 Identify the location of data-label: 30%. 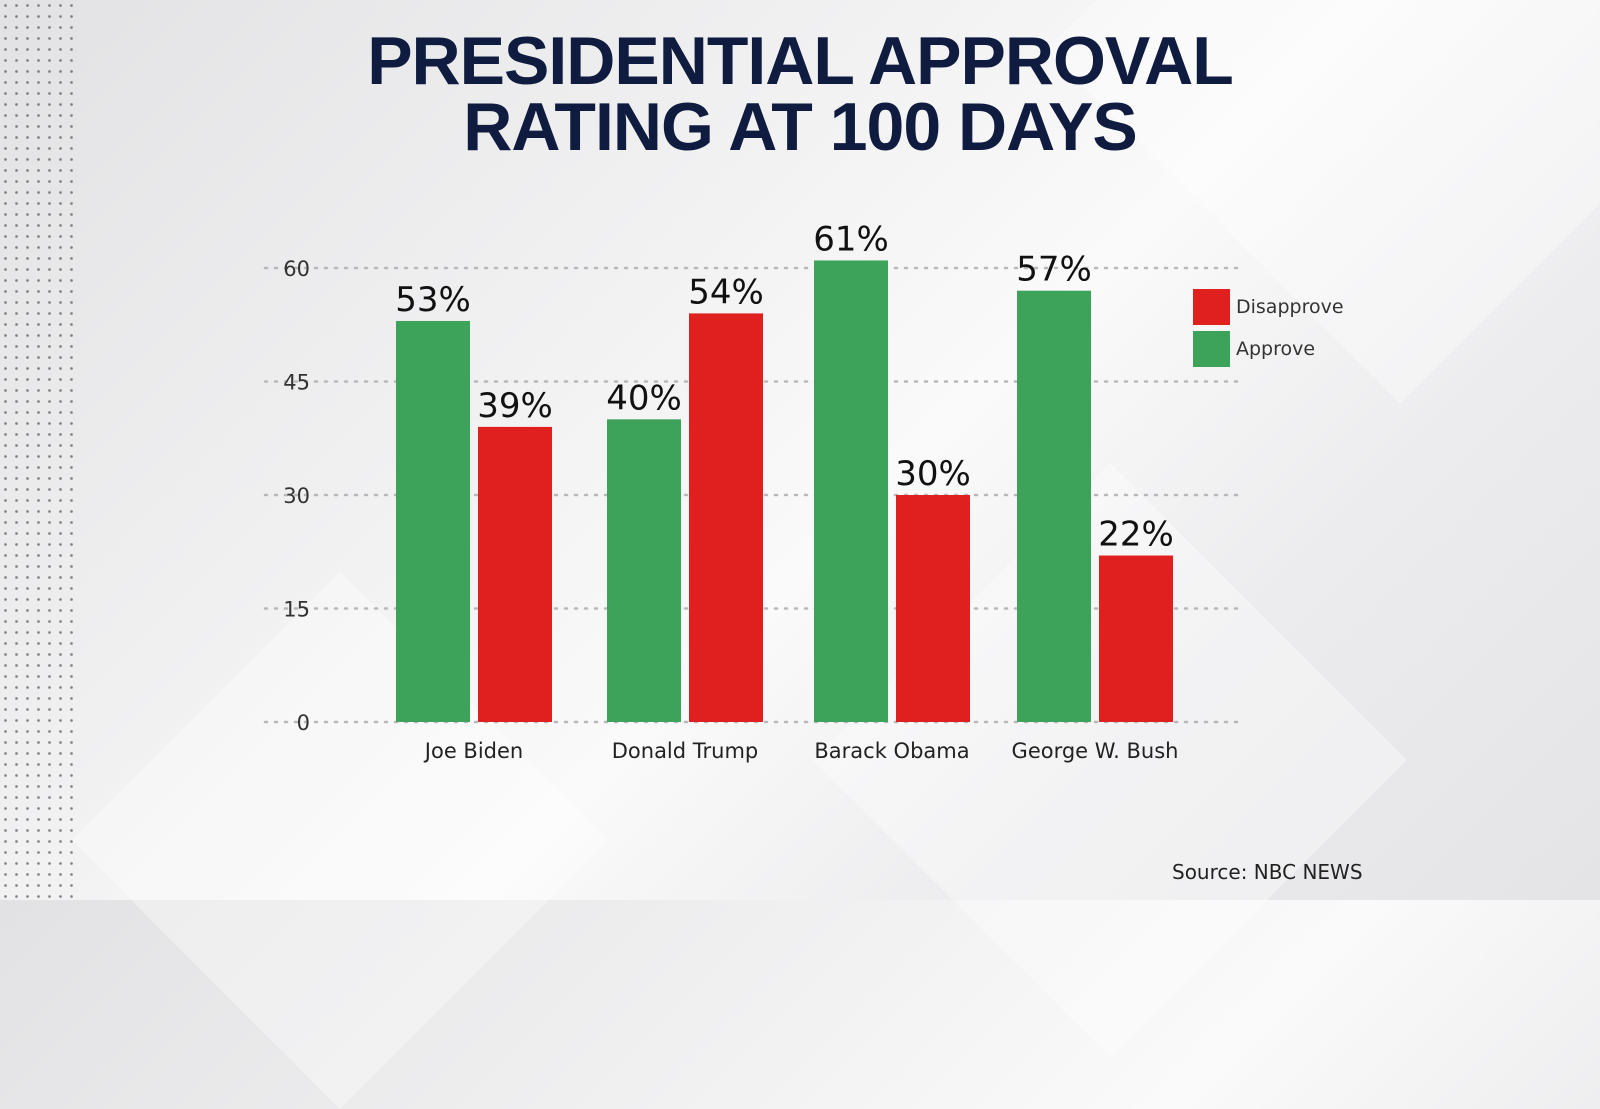
(933, 474).